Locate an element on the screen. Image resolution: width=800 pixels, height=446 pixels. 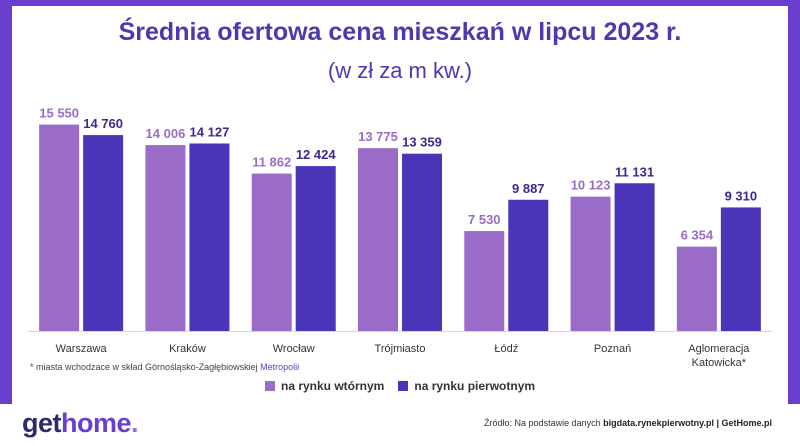
data-label: 14 760 is located at coordinates (103, 123).